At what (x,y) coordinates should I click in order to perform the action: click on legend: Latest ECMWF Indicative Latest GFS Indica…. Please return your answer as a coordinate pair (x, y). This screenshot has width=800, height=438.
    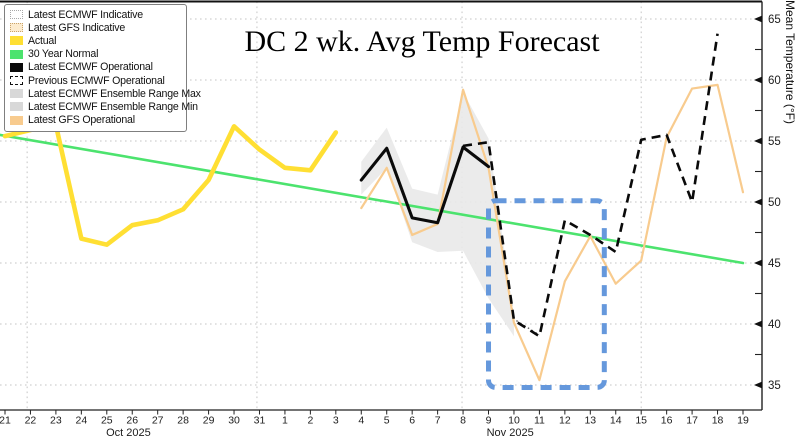
    Looking at the image, I should click on (102, 68).